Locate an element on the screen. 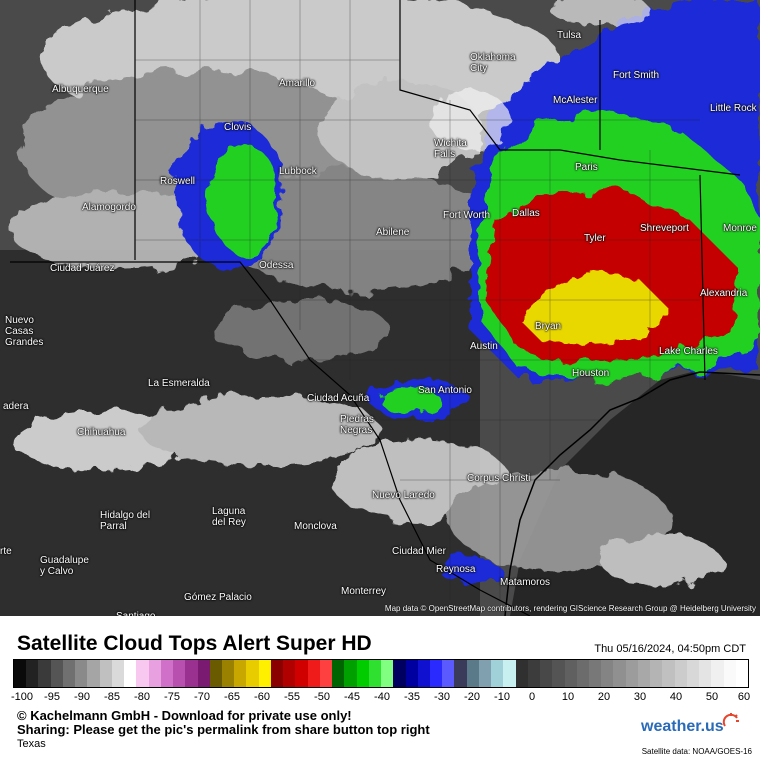 The width and height of the screenshot is (760, 760). temperature-colorbar is located at coordinates (381, 673).